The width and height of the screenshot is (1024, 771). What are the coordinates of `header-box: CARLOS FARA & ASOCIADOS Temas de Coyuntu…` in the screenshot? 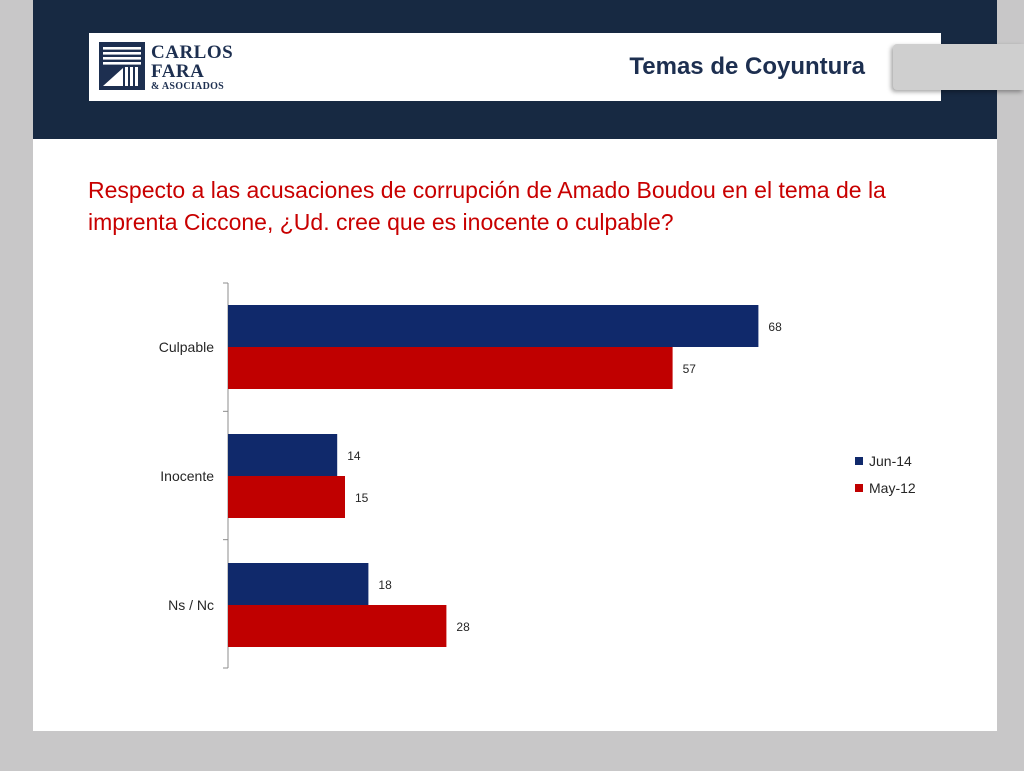 It's located at (515, 67).